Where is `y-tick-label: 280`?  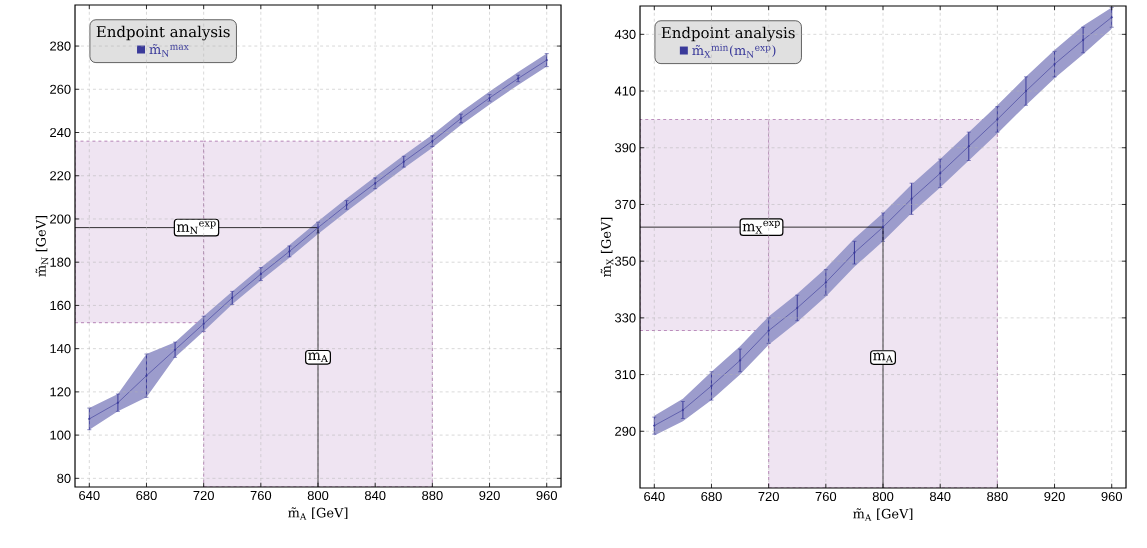
y-tick-label: 280 is located at coordinates (60, 46).